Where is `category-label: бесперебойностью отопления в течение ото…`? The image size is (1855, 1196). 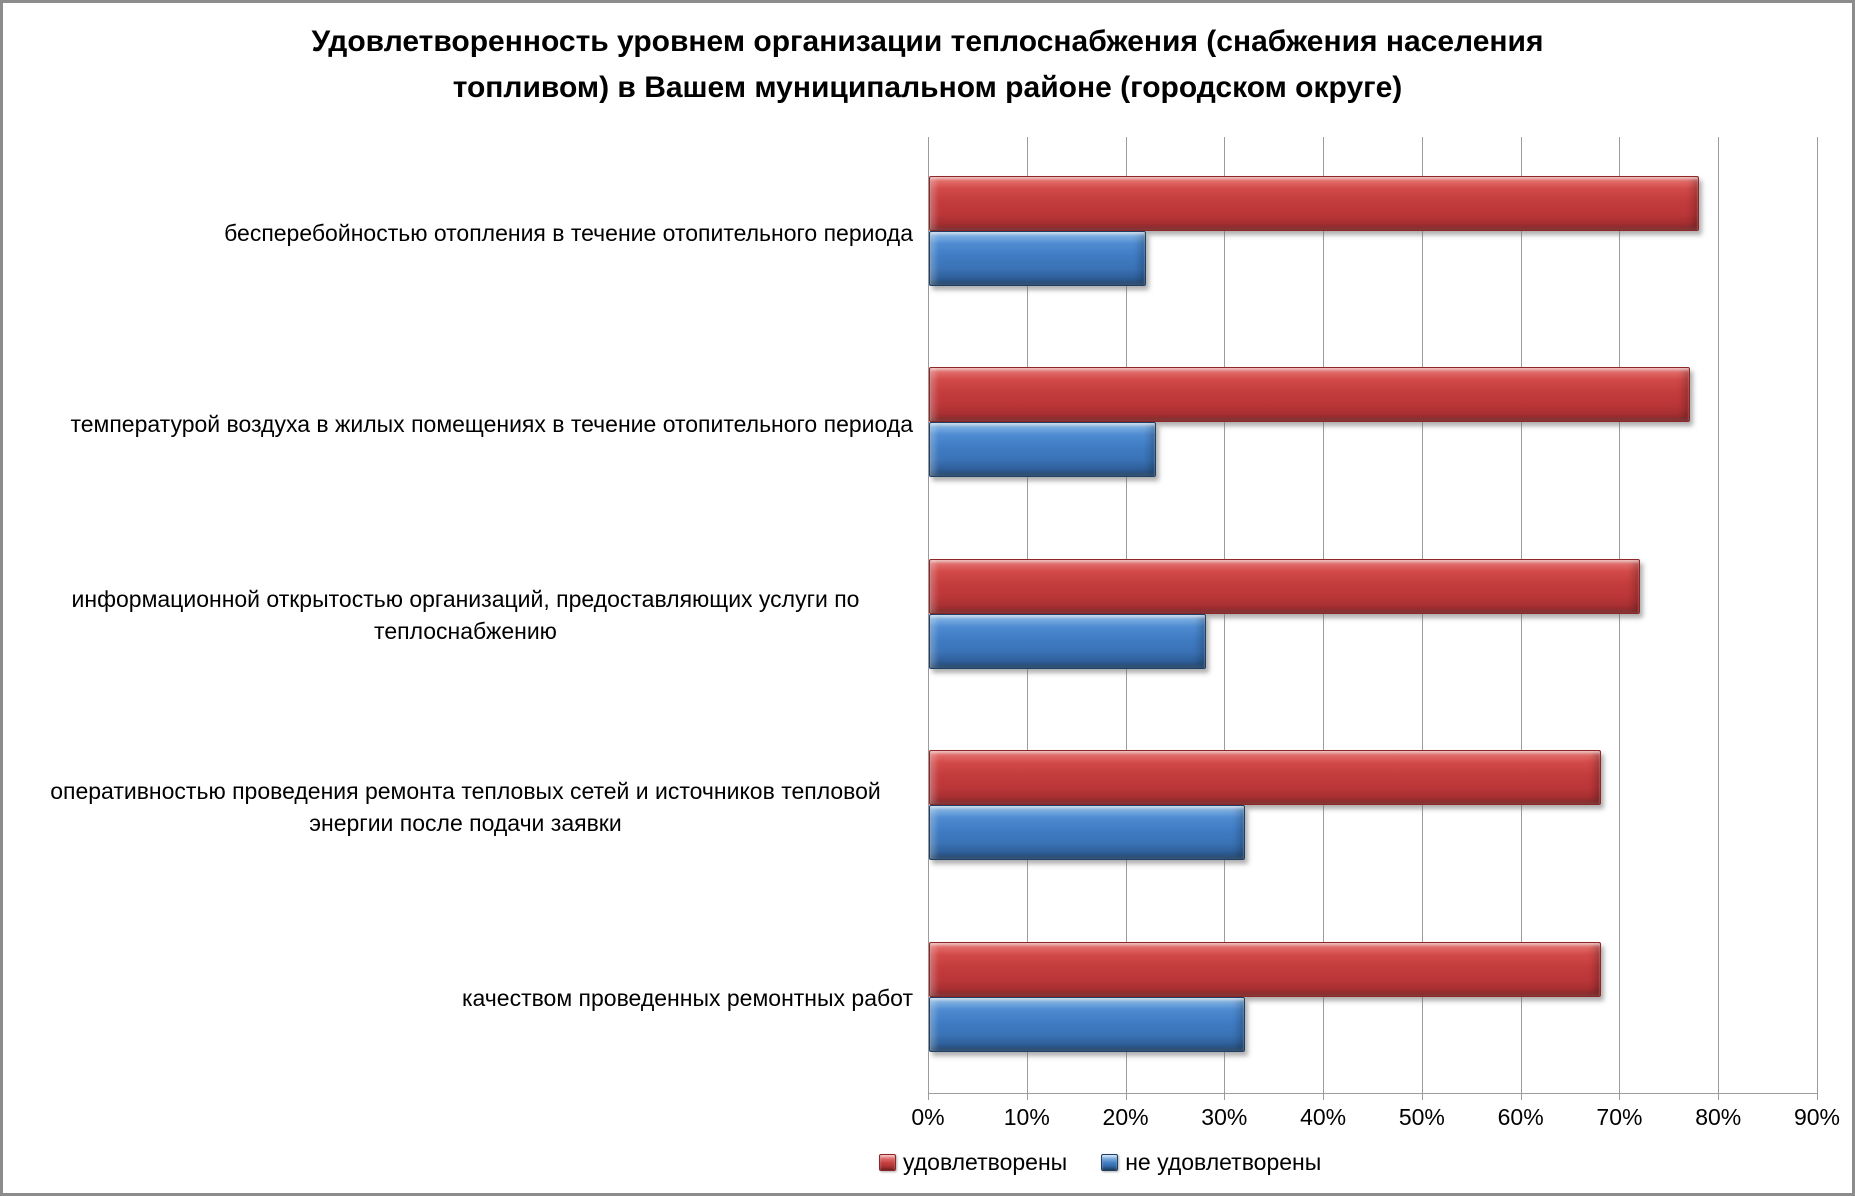
category-label: бесперебойностью отопления в течение ото… is located at coordinates (465, 232).